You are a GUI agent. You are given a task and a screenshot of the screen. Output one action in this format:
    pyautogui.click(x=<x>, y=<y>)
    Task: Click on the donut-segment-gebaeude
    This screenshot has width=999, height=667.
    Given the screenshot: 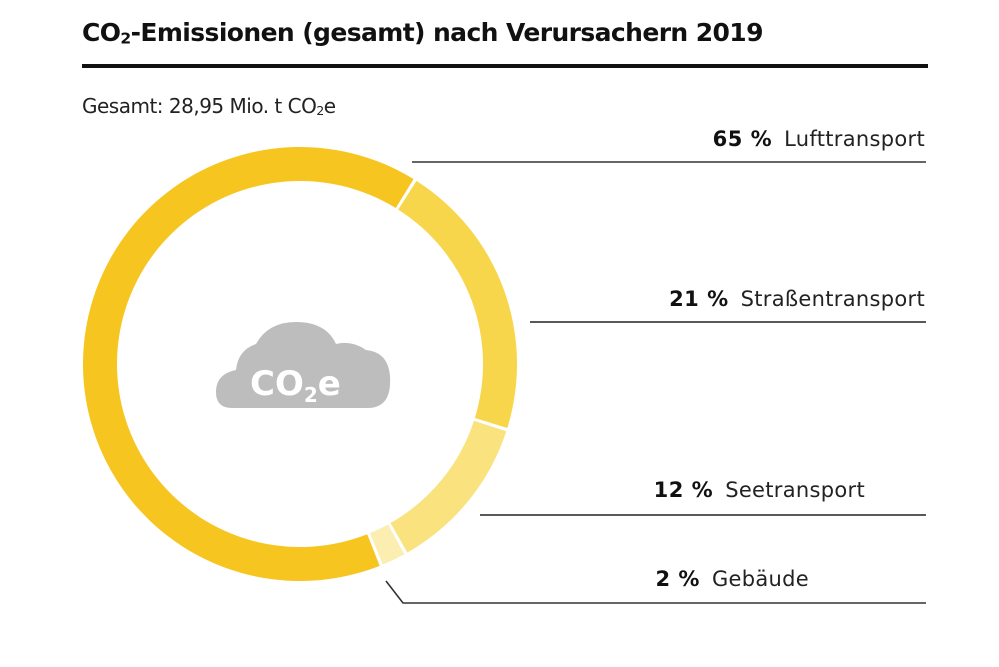 What is the action you would take?
    pyautogui.click(x=387, y=544)
    